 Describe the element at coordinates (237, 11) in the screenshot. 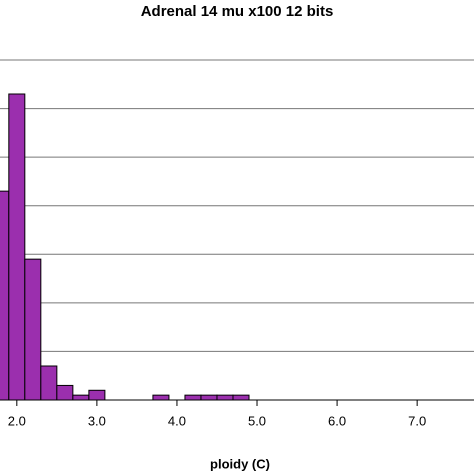

I see `chart-title: Adrenal 14 mu x100 12 bits` at that location.